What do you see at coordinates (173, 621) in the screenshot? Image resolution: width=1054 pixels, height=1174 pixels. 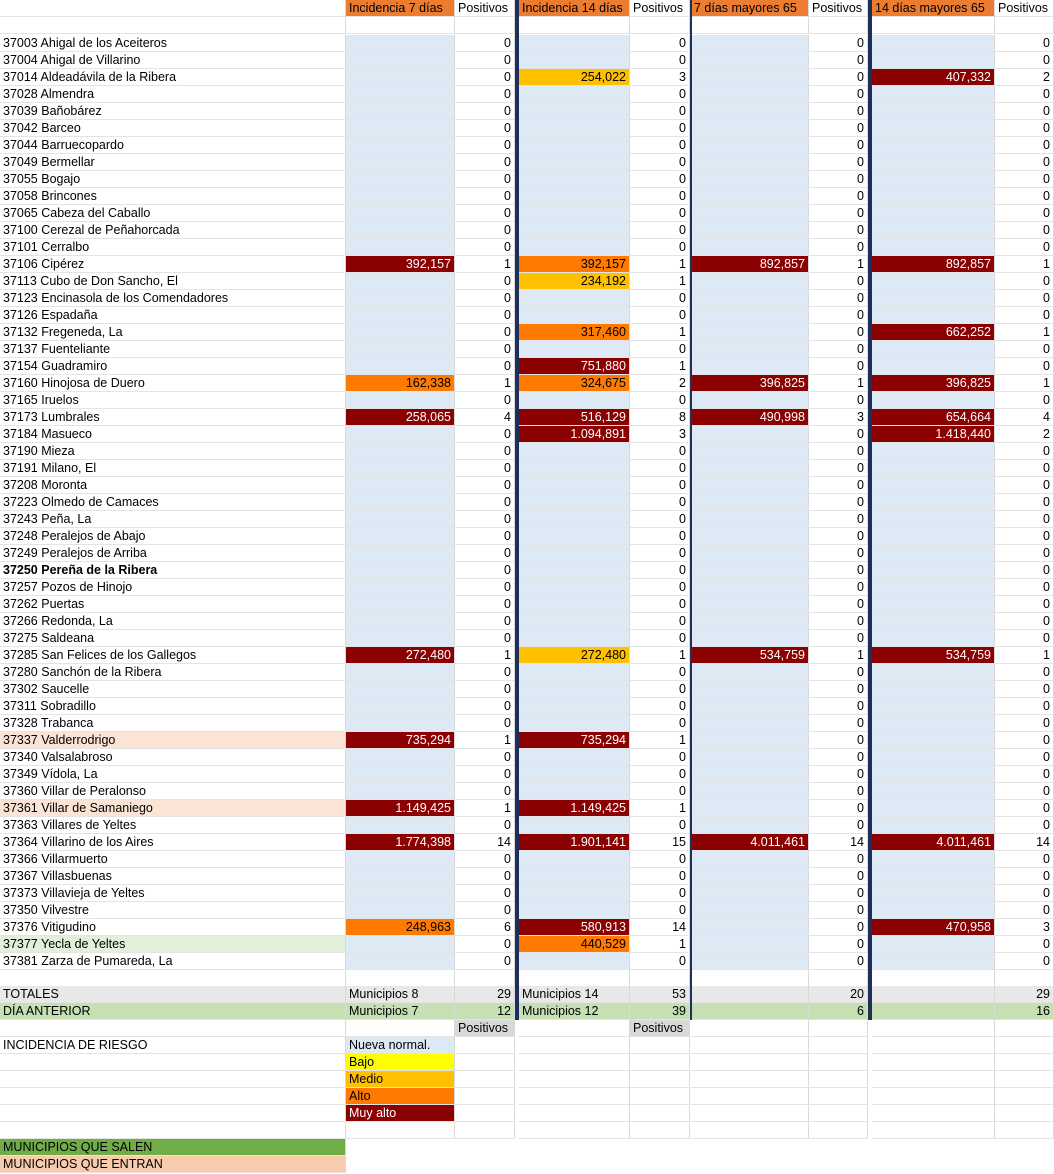 I see `municipio-name: 37266 Redonda, La` at bounding box center [173, 621].